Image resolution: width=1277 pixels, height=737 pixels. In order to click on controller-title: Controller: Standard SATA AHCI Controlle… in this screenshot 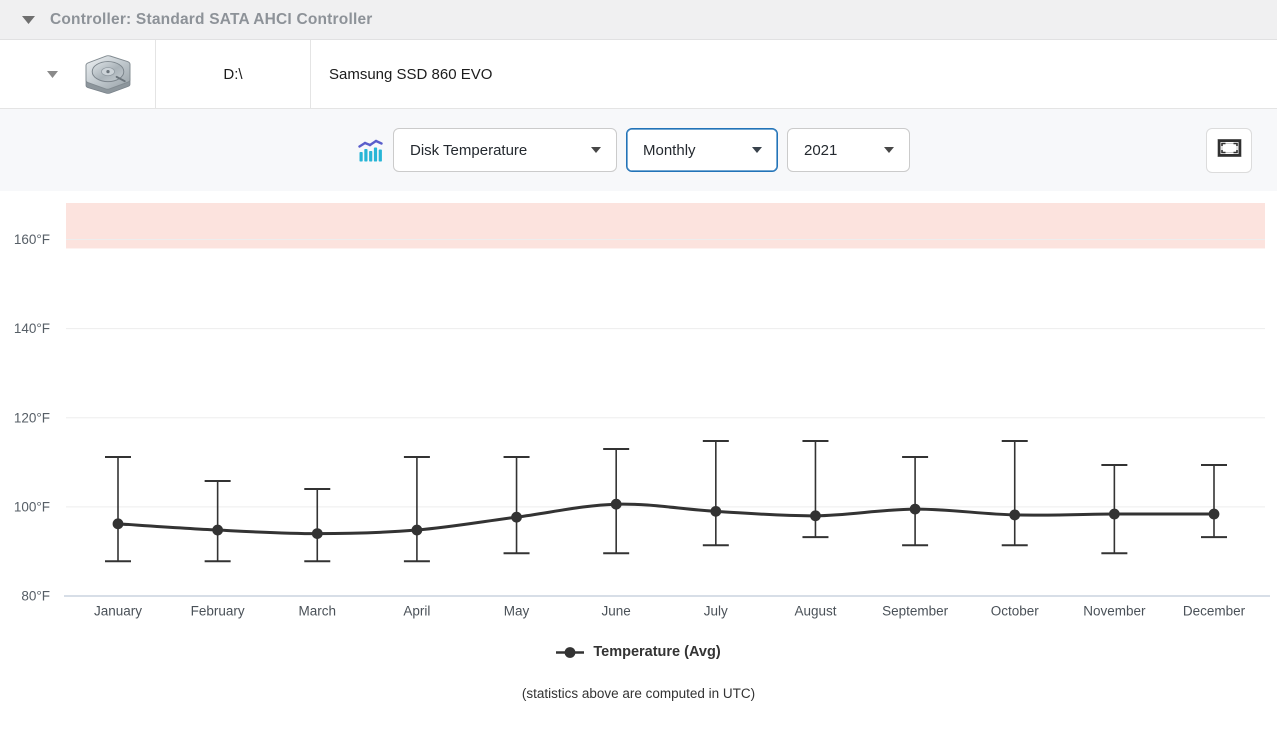, I will do `click(211, 19)`.